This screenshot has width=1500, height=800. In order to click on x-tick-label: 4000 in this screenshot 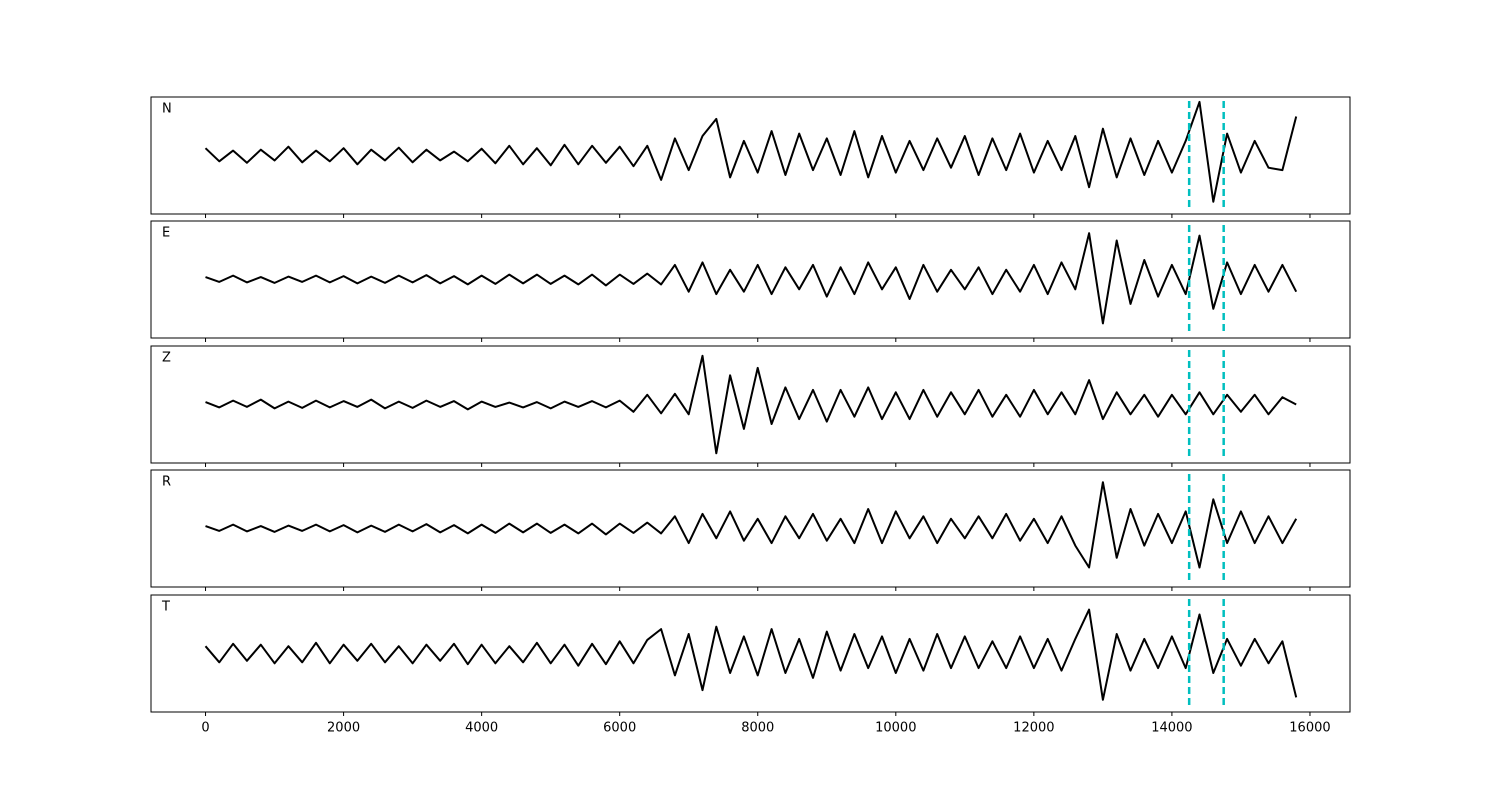, I will do `click(481, 728)`.